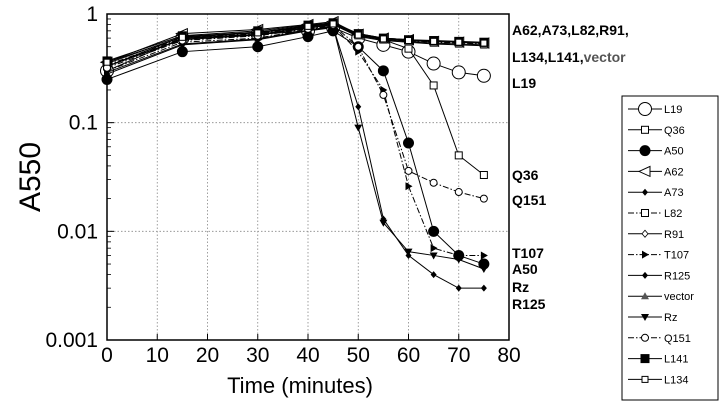  I want to click on x-tick-label: 20, so click(207, 355).